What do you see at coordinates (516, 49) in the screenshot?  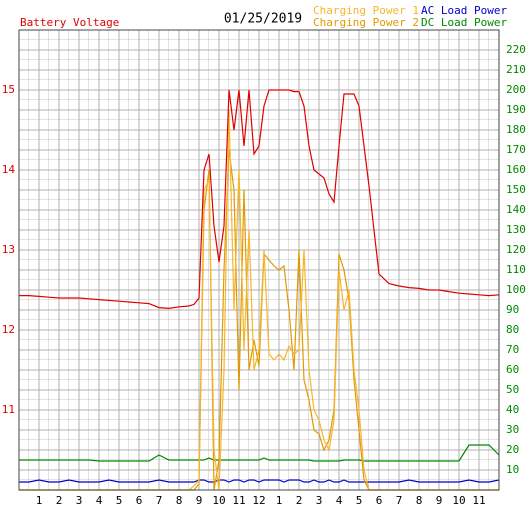 I see `y2-tick-label: 220` at bounding box center [516, 49].